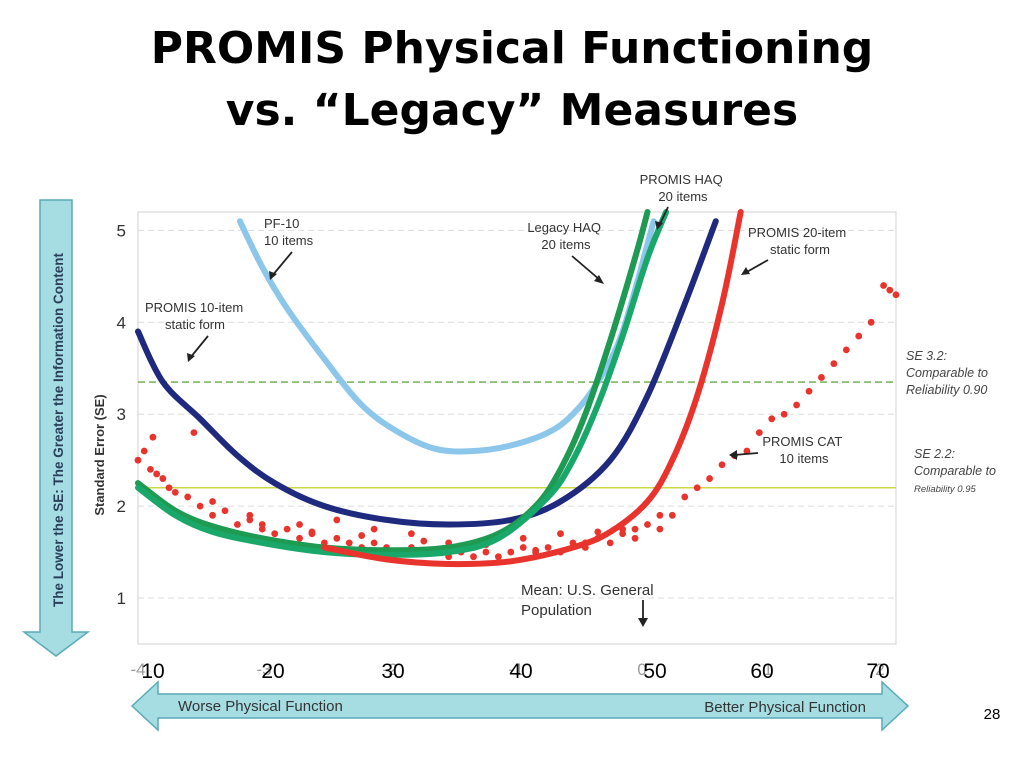 This screenshot has height=768, width=1024. Describe the element at coordinates (683, 188) in the screenshot. I see `promis-haq-annotation: PROMIS HAQ 20 items` at that location.